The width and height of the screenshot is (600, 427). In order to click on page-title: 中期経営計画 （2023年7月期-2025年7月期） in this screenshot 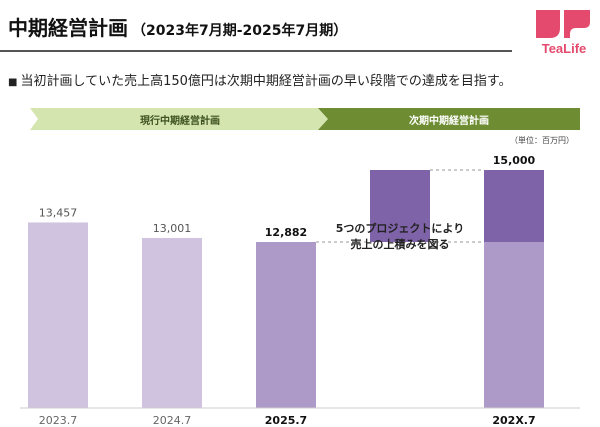, I will do `click(177, 26)`.